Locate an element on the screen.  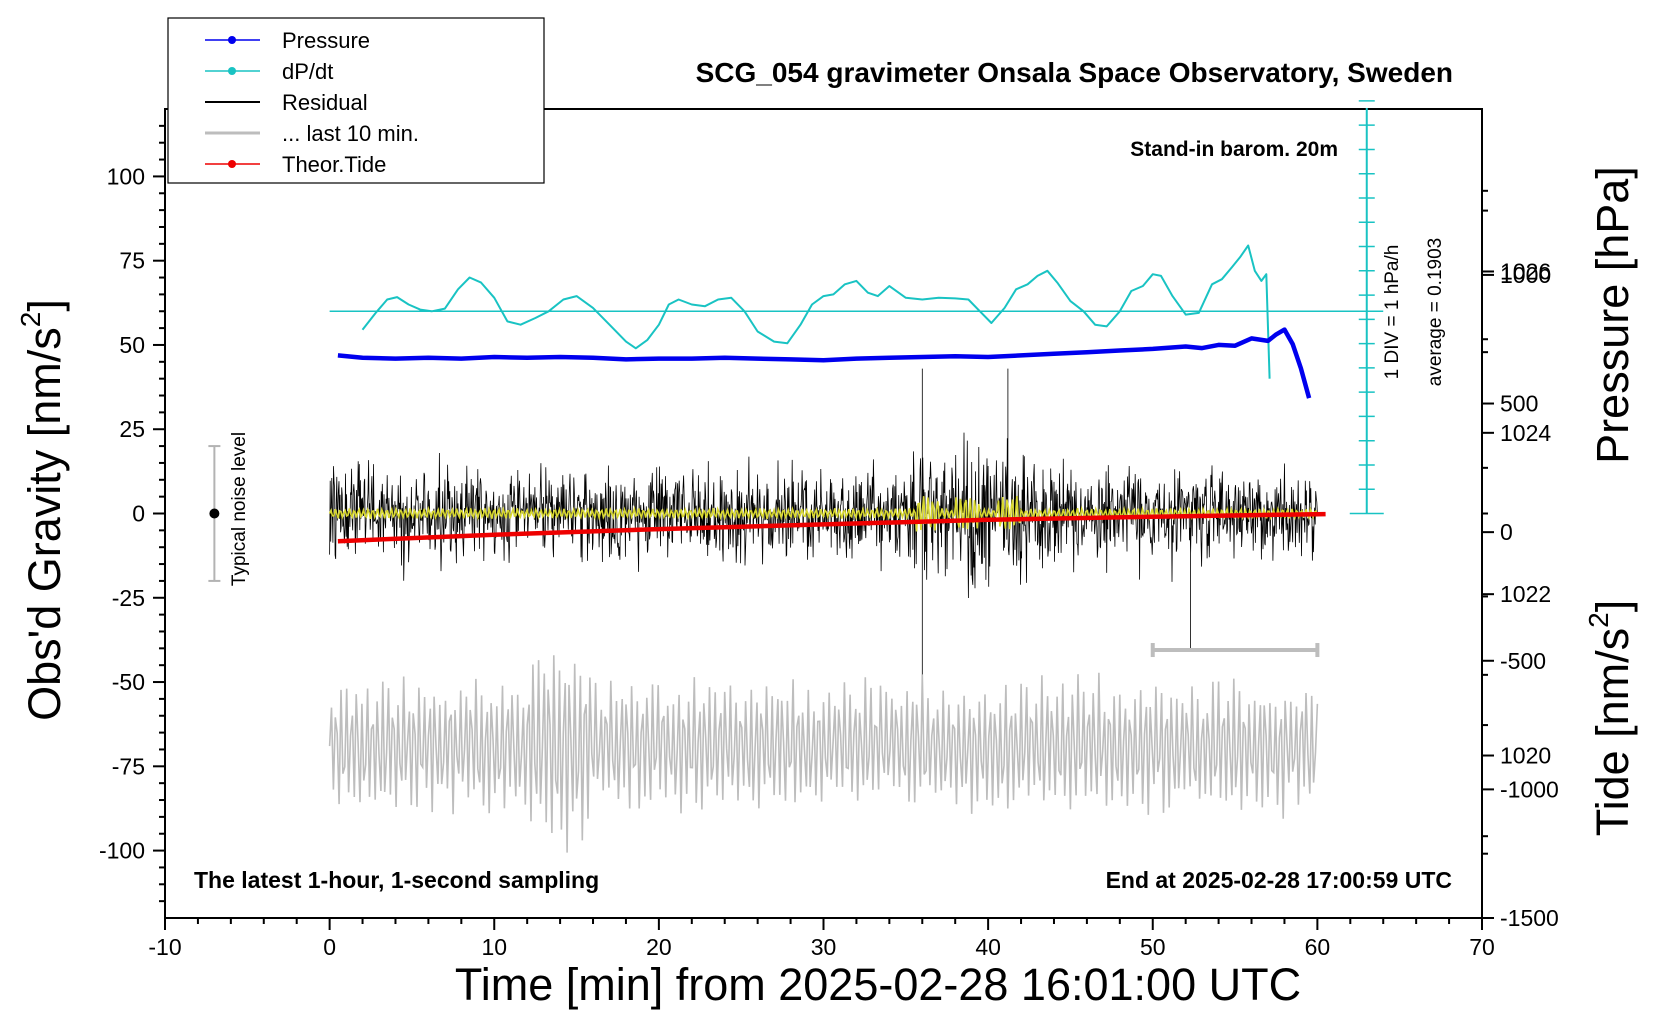
y-axis-label-pressure: Pressure [hPa] is located at coordinates (1612, 315).